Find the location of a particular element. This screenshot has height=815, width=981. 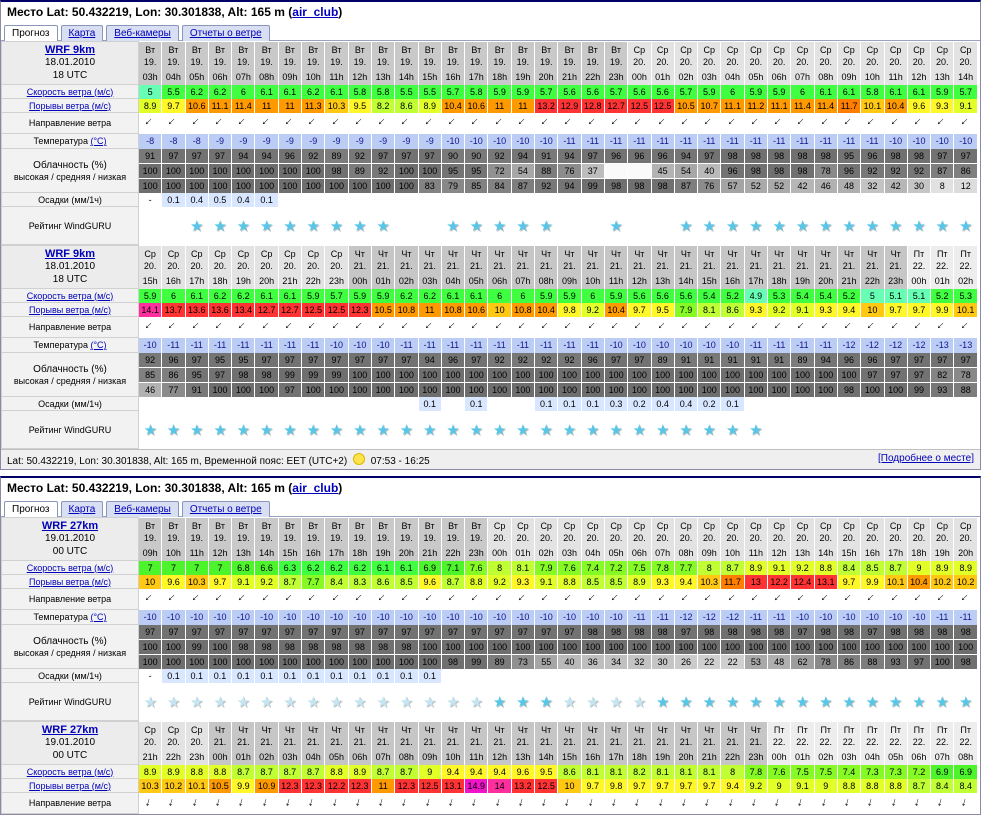

cloud-cell: 96 100 100 is located at coordinates (290, 170).